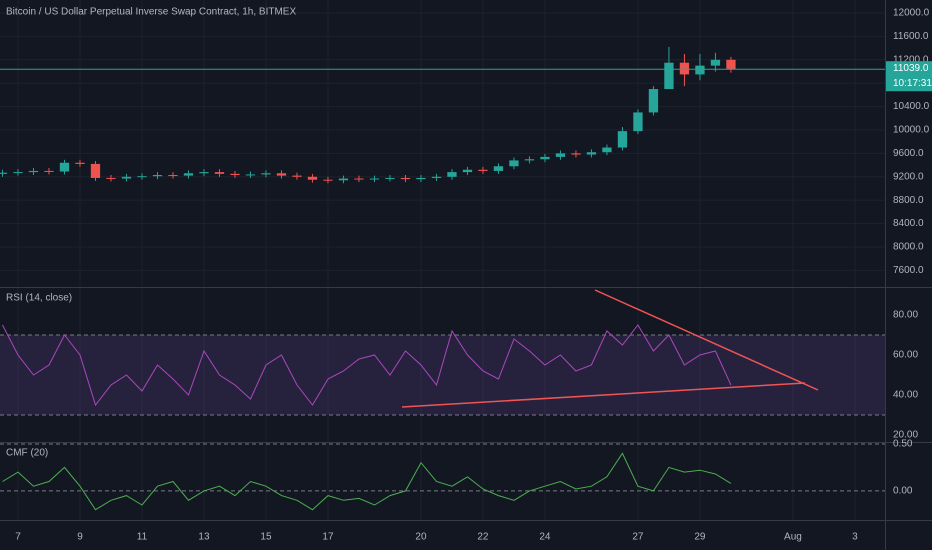 This screenshot has width=932, height=550. What do you see at coordinates (142, 537) in the screenshot?
I see `x-tick-label: 11` at bounding box center [142, 537].